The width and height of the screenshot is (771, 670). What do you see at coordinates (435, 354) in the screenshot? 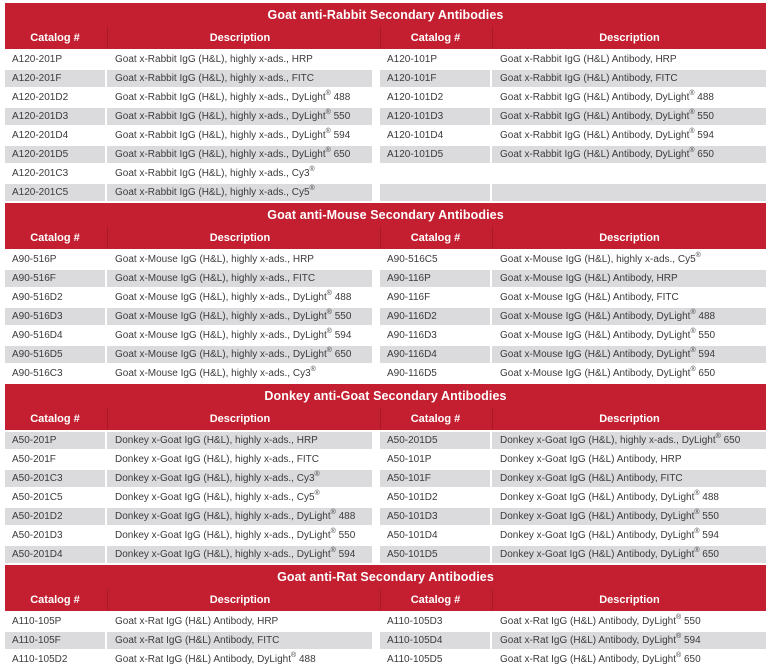
I see `catalog-number-cell-right: A90-116D4` at bounding box center [435, 354].